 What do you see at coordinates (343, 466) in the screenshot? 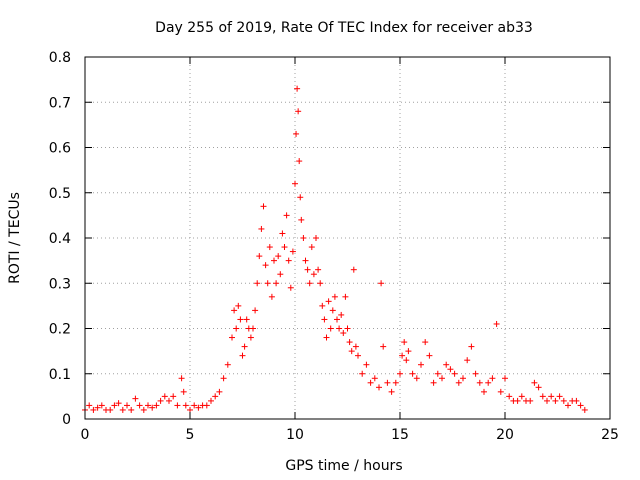
I see `x-axis-label: GPS time / hours` at bounding box center [343, 466].